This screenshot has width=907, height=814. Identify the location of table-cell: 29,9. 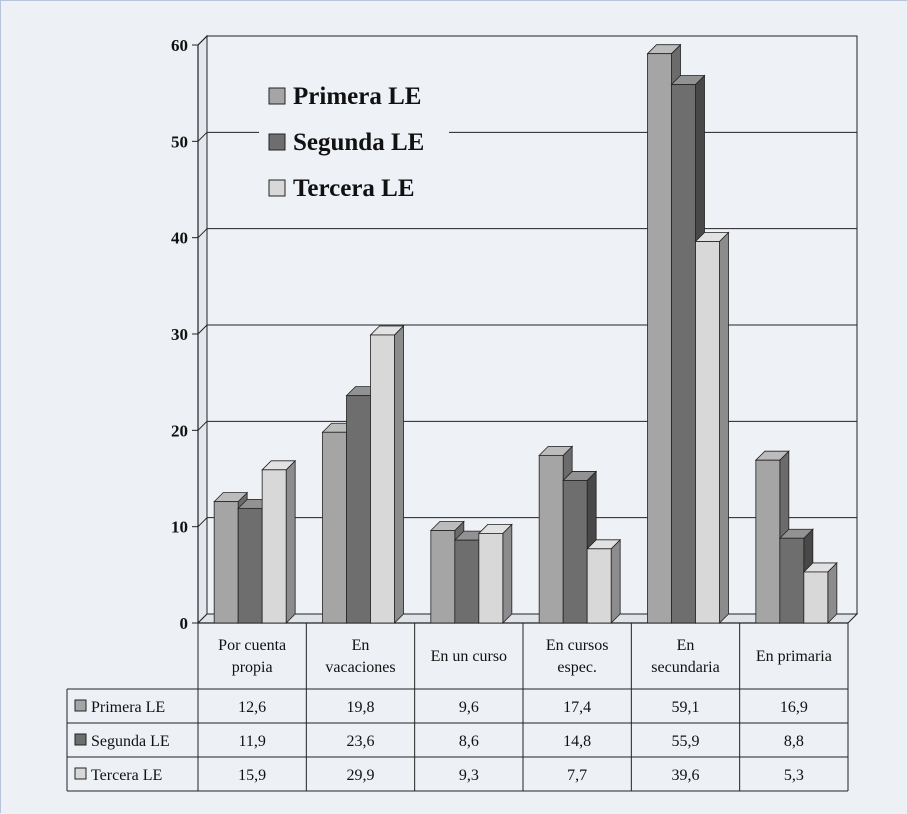
(361, 775).